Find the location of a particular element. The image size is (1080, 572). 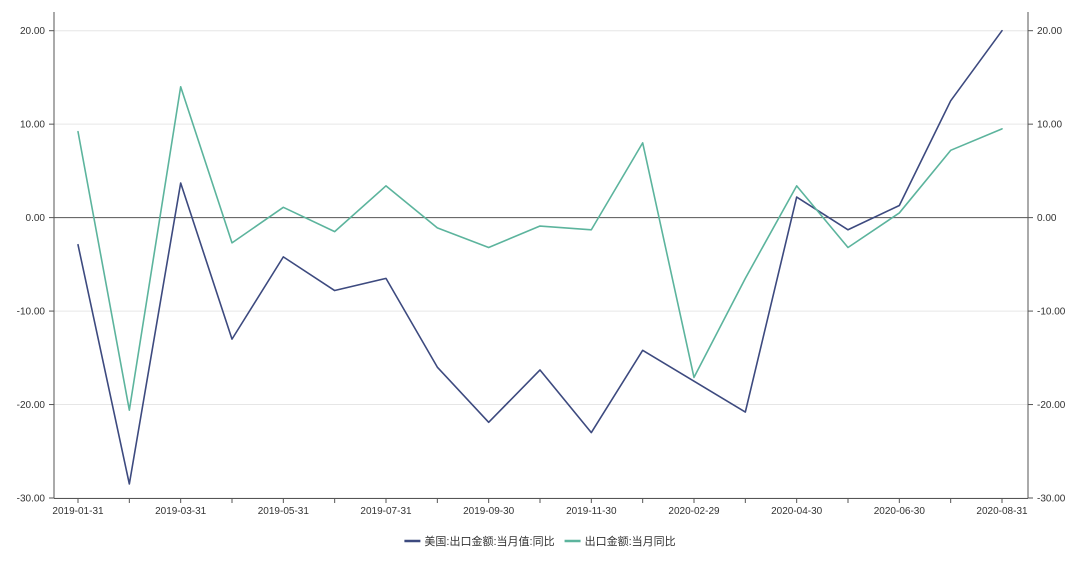

x-tick-label: 2020-08-31 is located at coordinates (1002, 511).